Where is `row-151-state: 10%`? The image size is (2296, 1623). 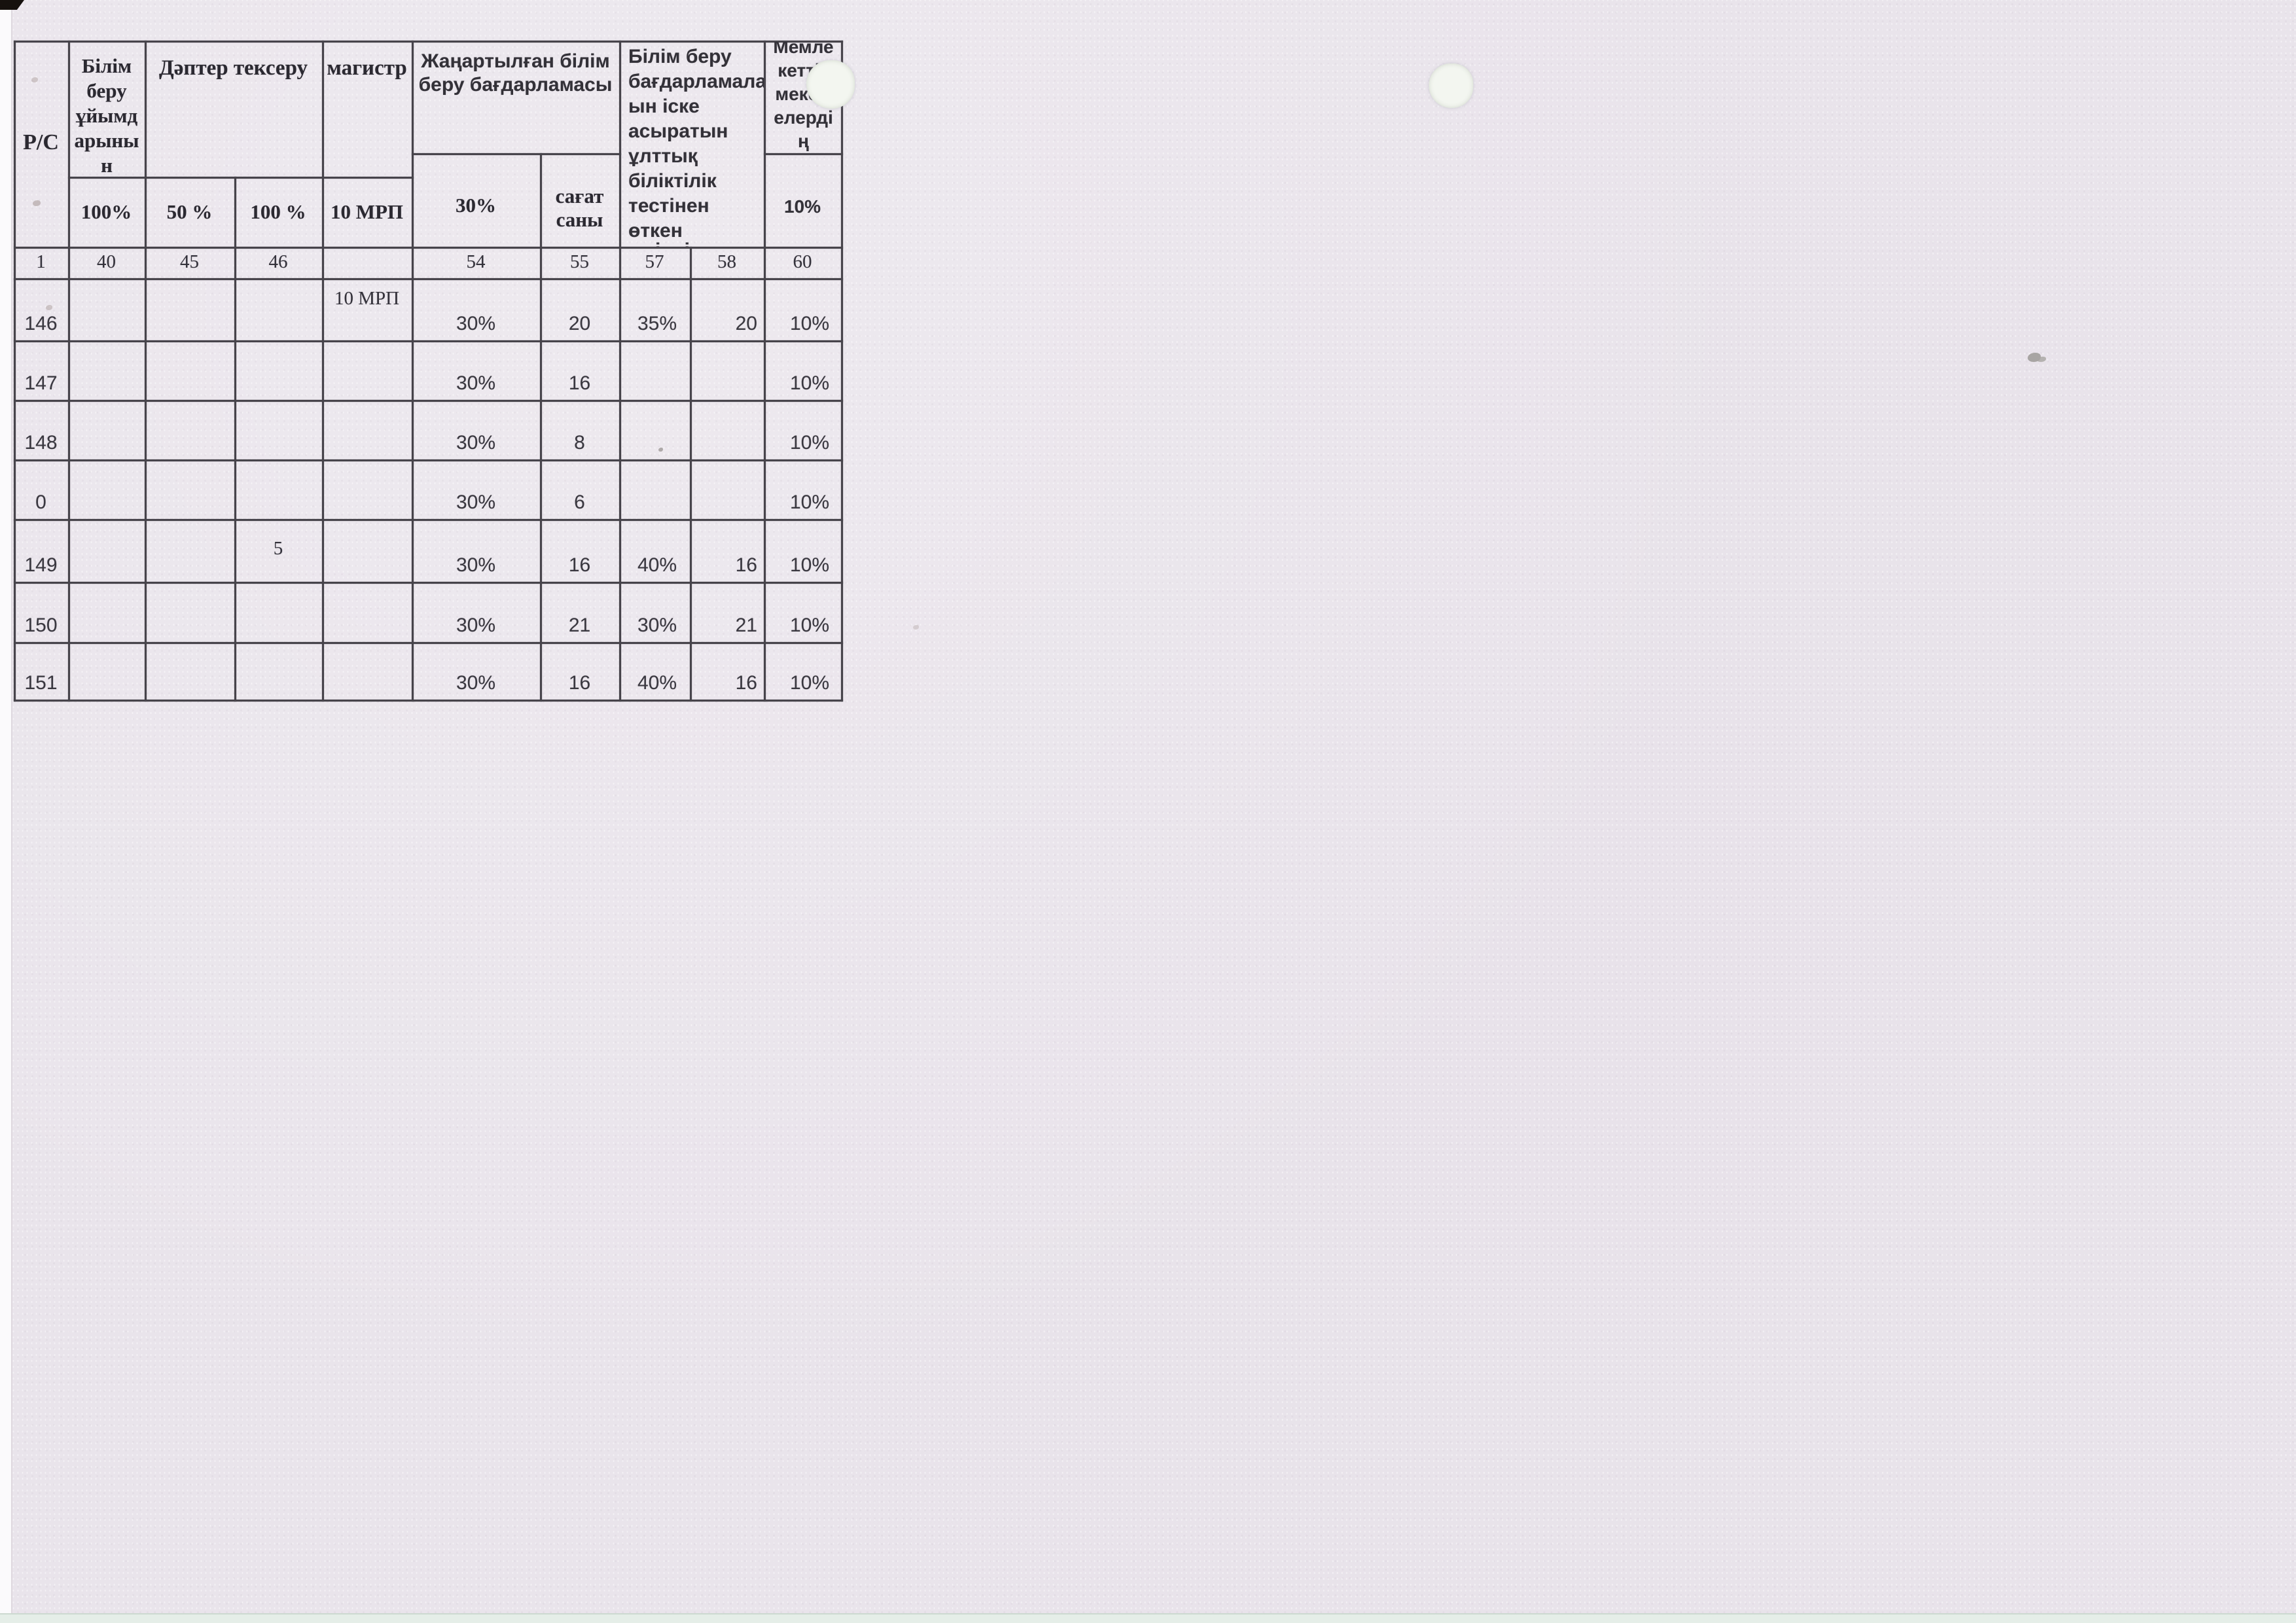 row-151-state: 10% is located at coordinates (809, 683).